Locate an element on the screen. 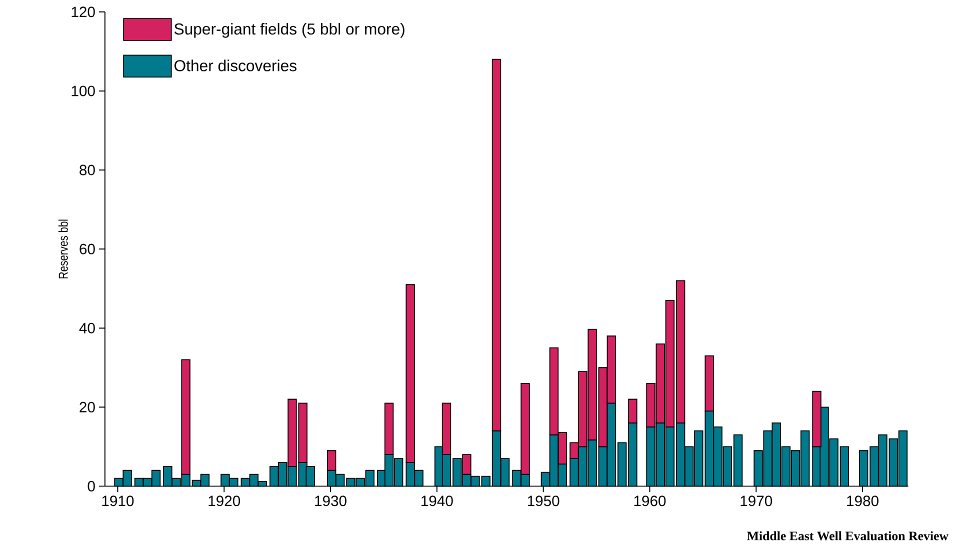 This screenshot has height=546, width=960. y-tick-label: 100 is located at coordinates (83, 91).